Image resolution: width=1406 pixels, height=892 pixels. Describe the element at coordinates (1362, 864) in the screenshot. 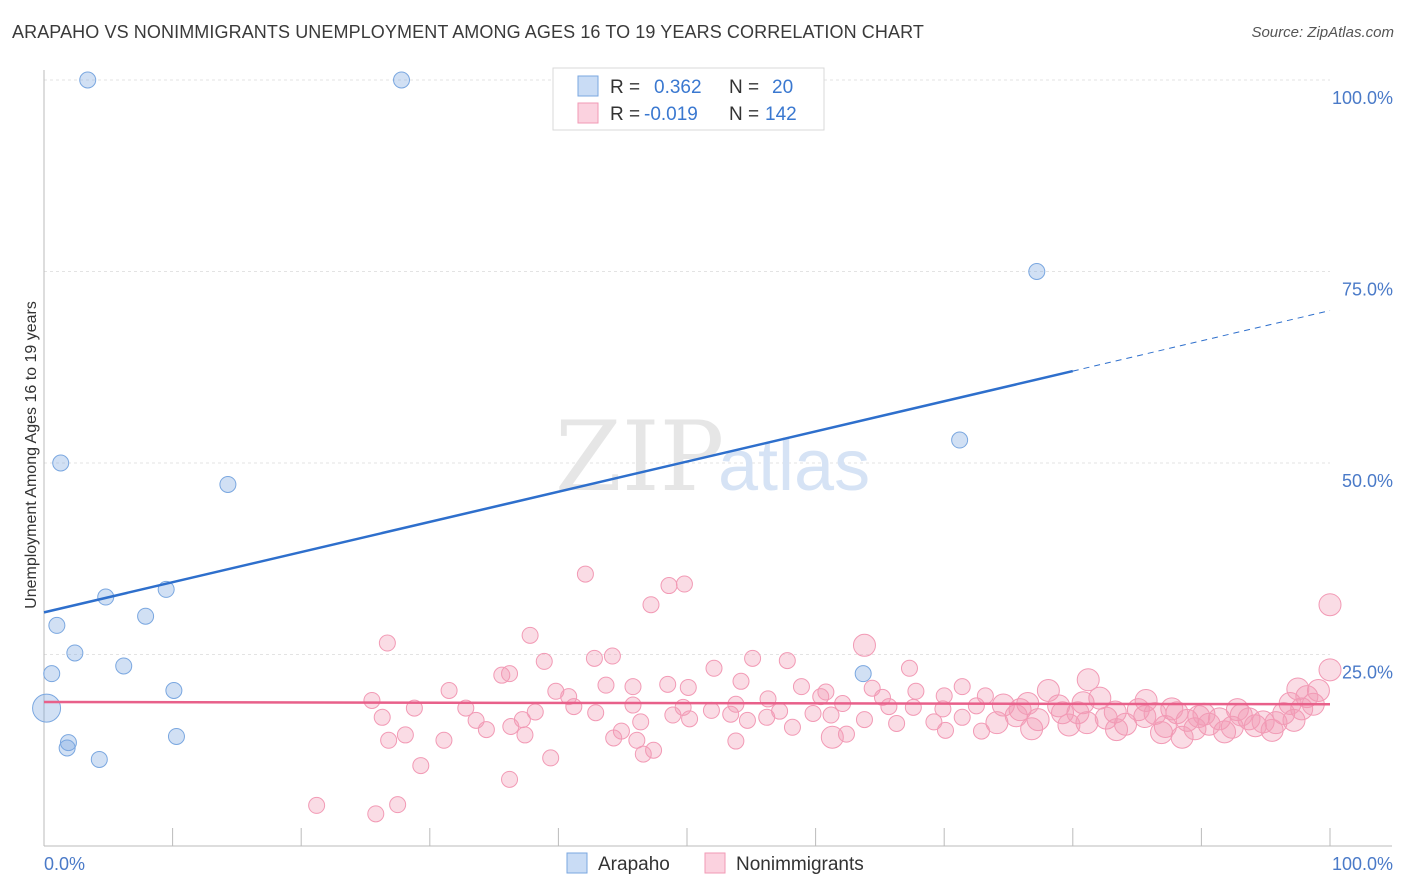

I see `x-tick-label-1: 100.0%` at that location.